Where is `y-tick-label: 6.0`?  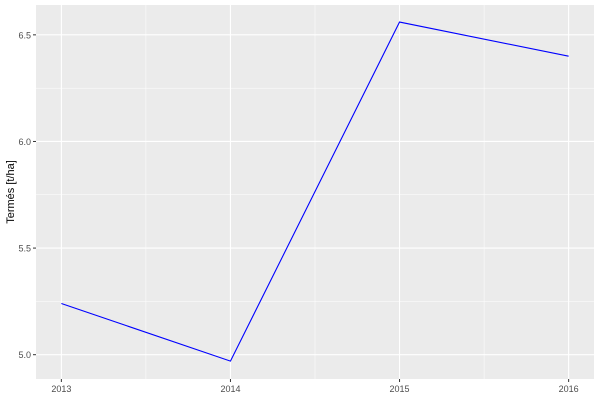
y-tick-label: 6.0 is located at coordinates (24, 142).